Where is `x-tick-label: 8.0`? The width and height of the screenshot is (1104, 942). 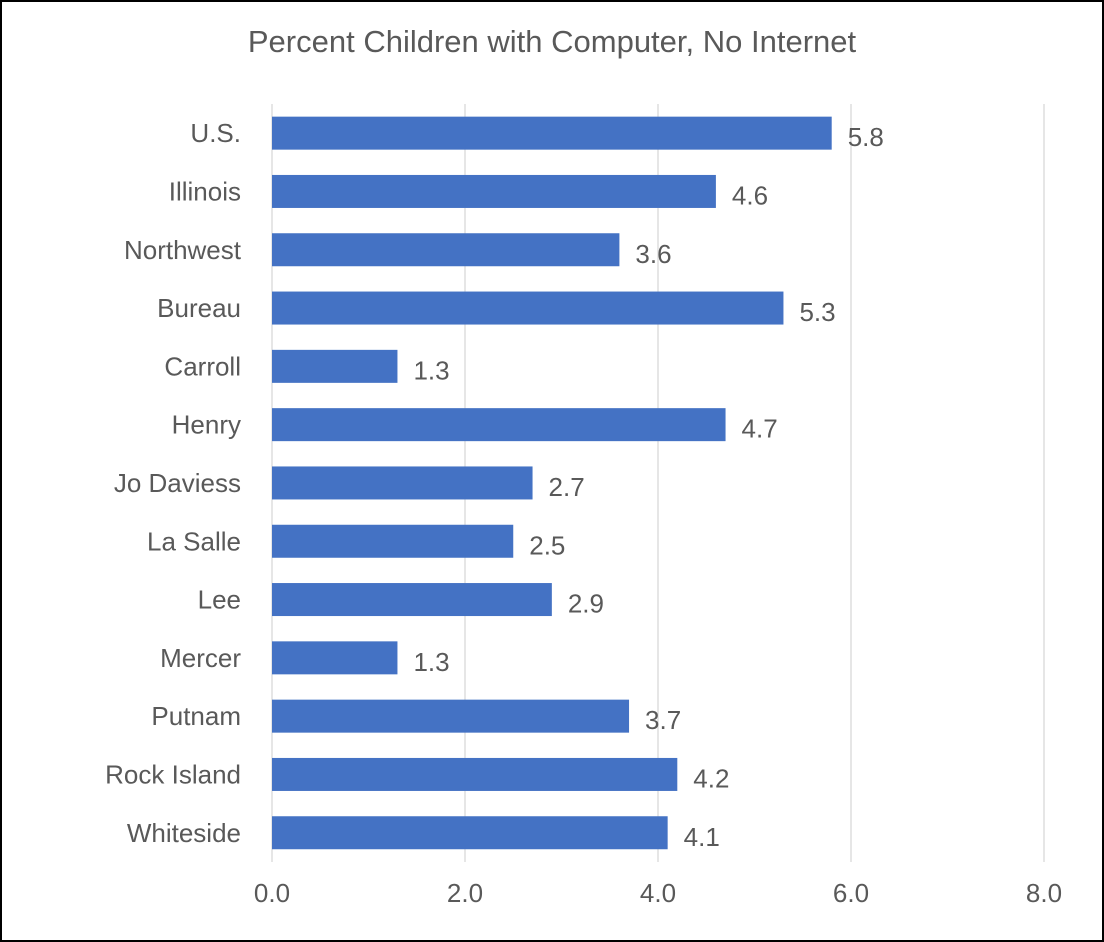 x-tick-label: 8.0 is located at coordinates (1044, 893).